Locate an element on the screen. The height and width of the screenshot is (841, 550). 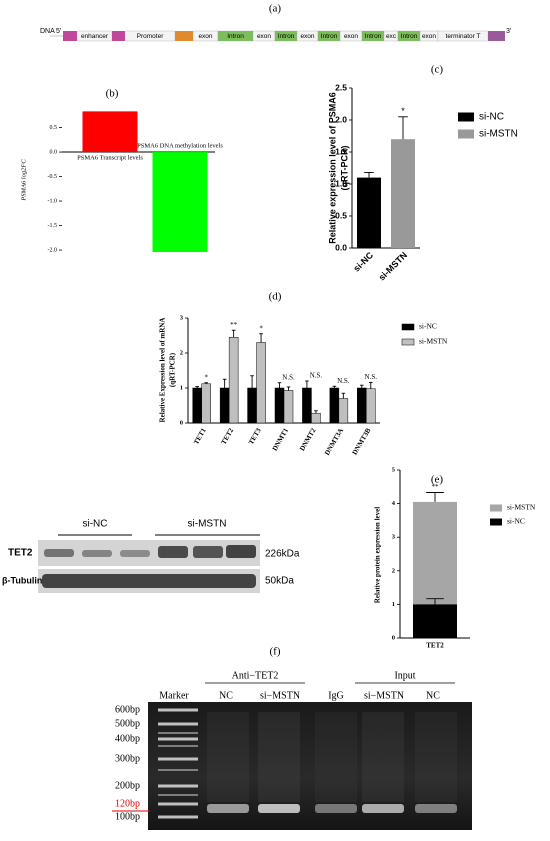
y-tick-label: 1 is located at coordinates (181, 387).